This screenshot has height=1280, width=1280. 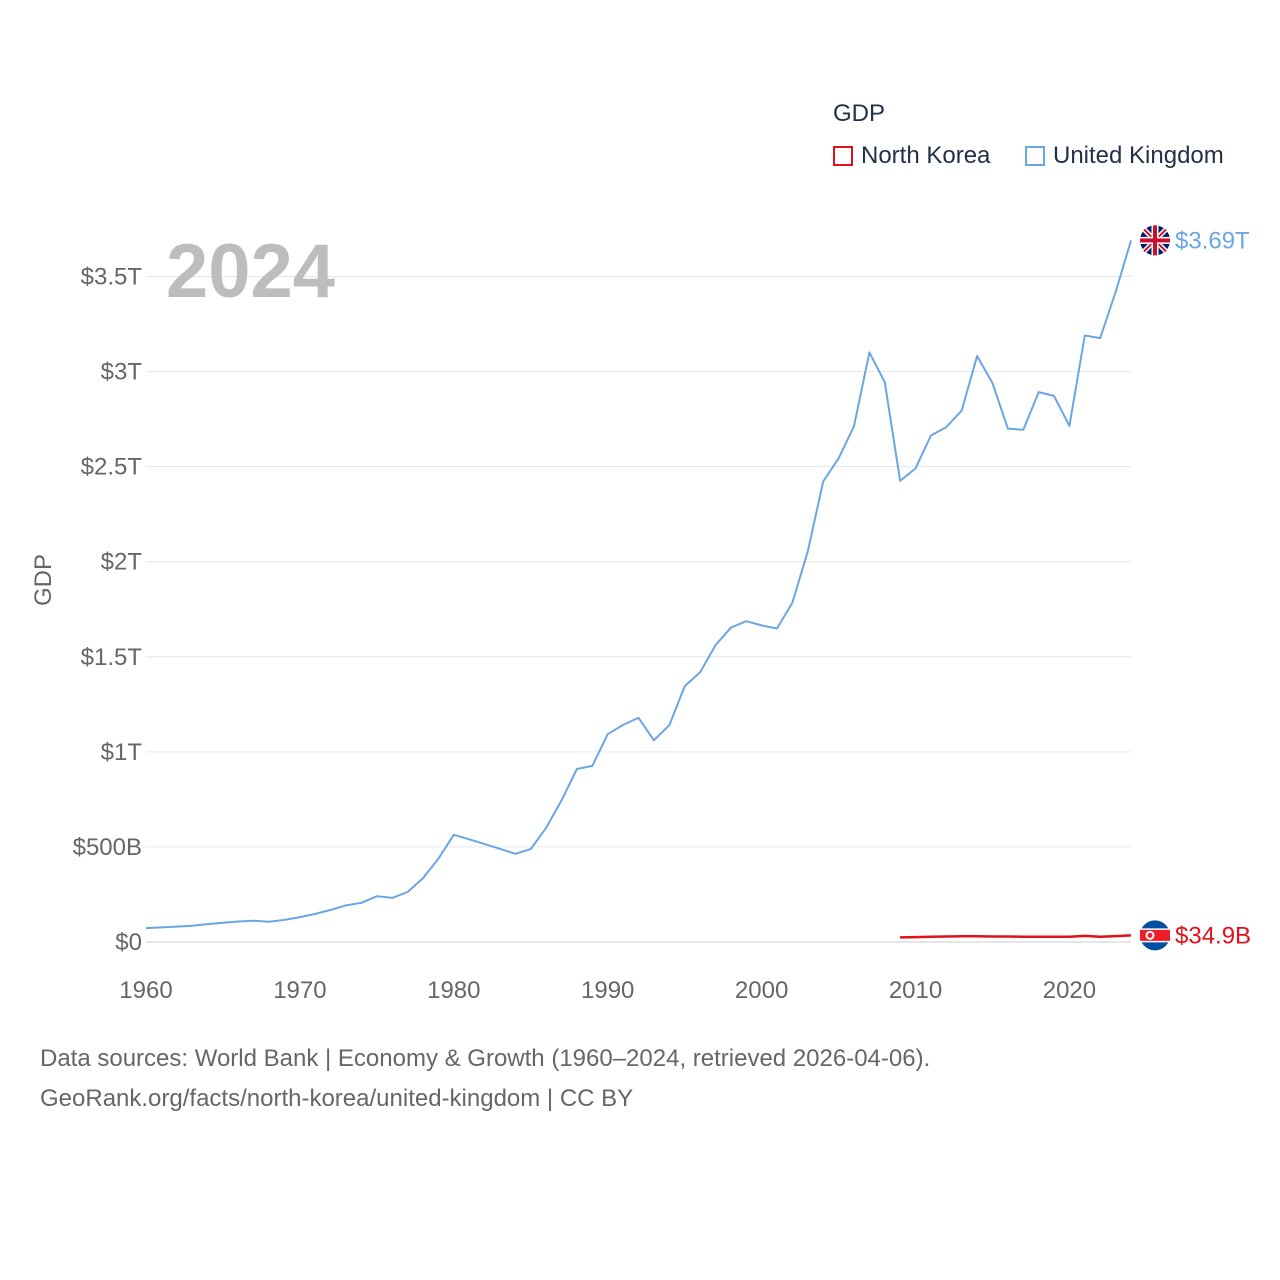 What do you see at coordinates (1213, 935) in the screenshot?
I see `end-value-label-north-korea: $34.9B` at bounding box center [1213, 935].